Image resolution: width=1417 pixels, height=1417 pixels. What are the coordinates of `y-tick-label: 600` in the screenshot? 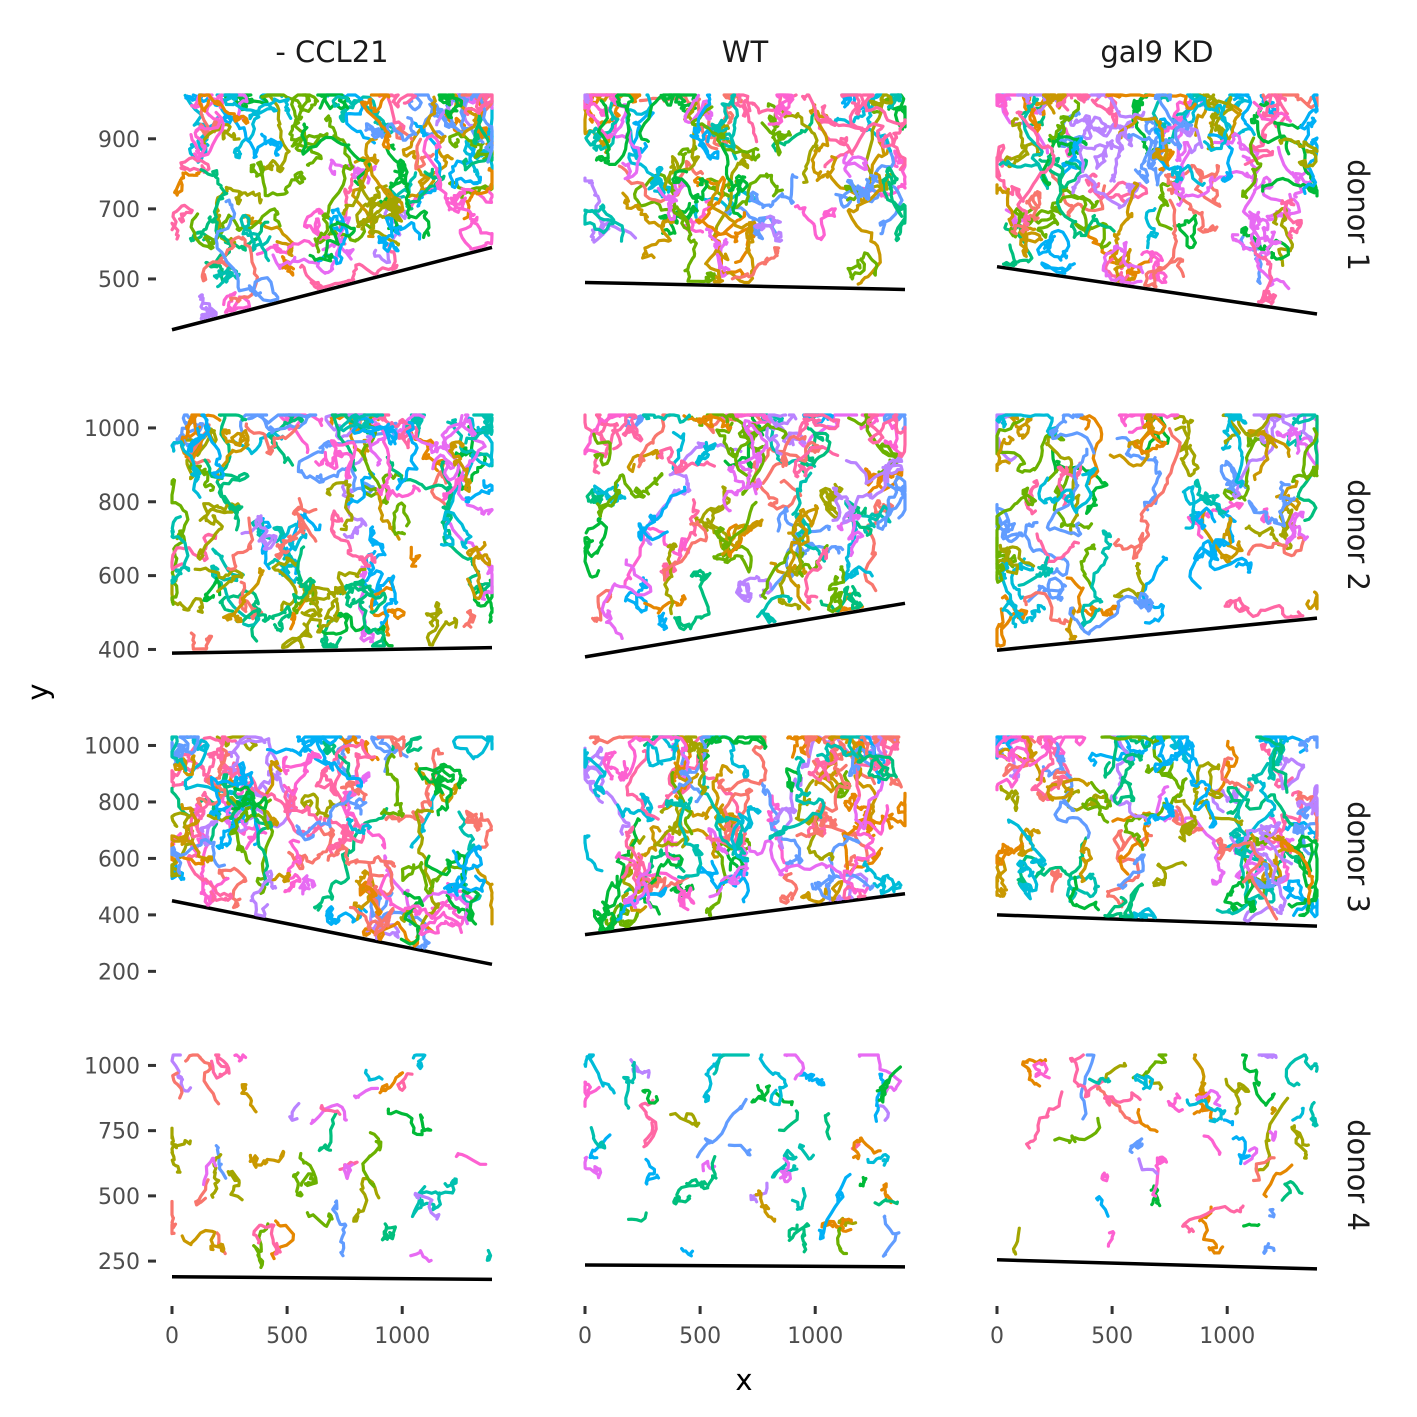 It's located at (119, 577).